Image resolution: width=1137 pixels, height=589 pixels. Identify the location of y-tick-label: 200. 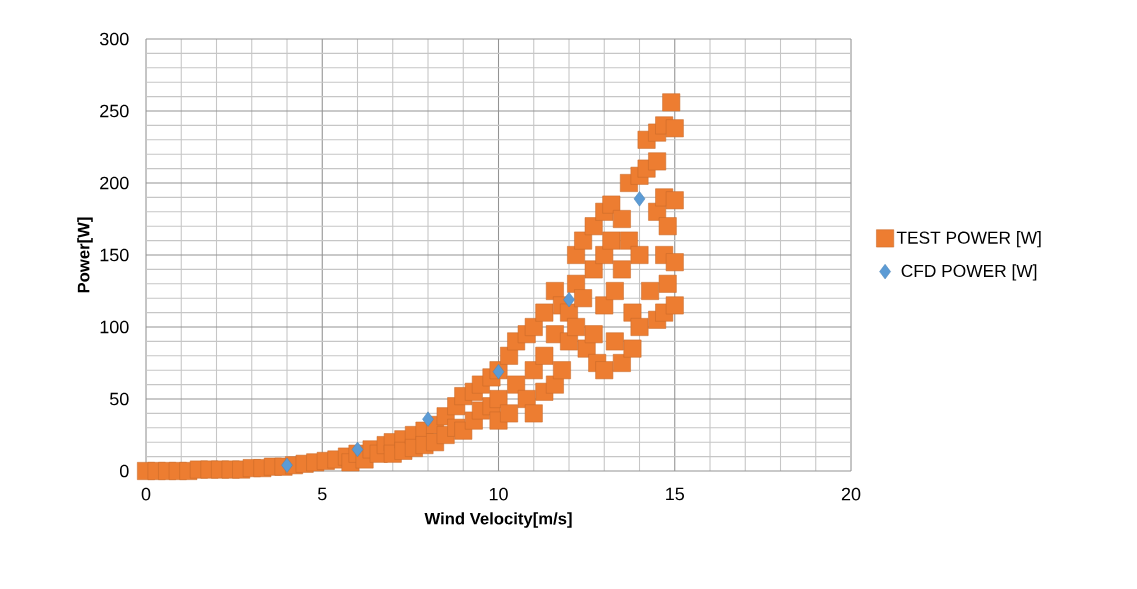
(114, 183).